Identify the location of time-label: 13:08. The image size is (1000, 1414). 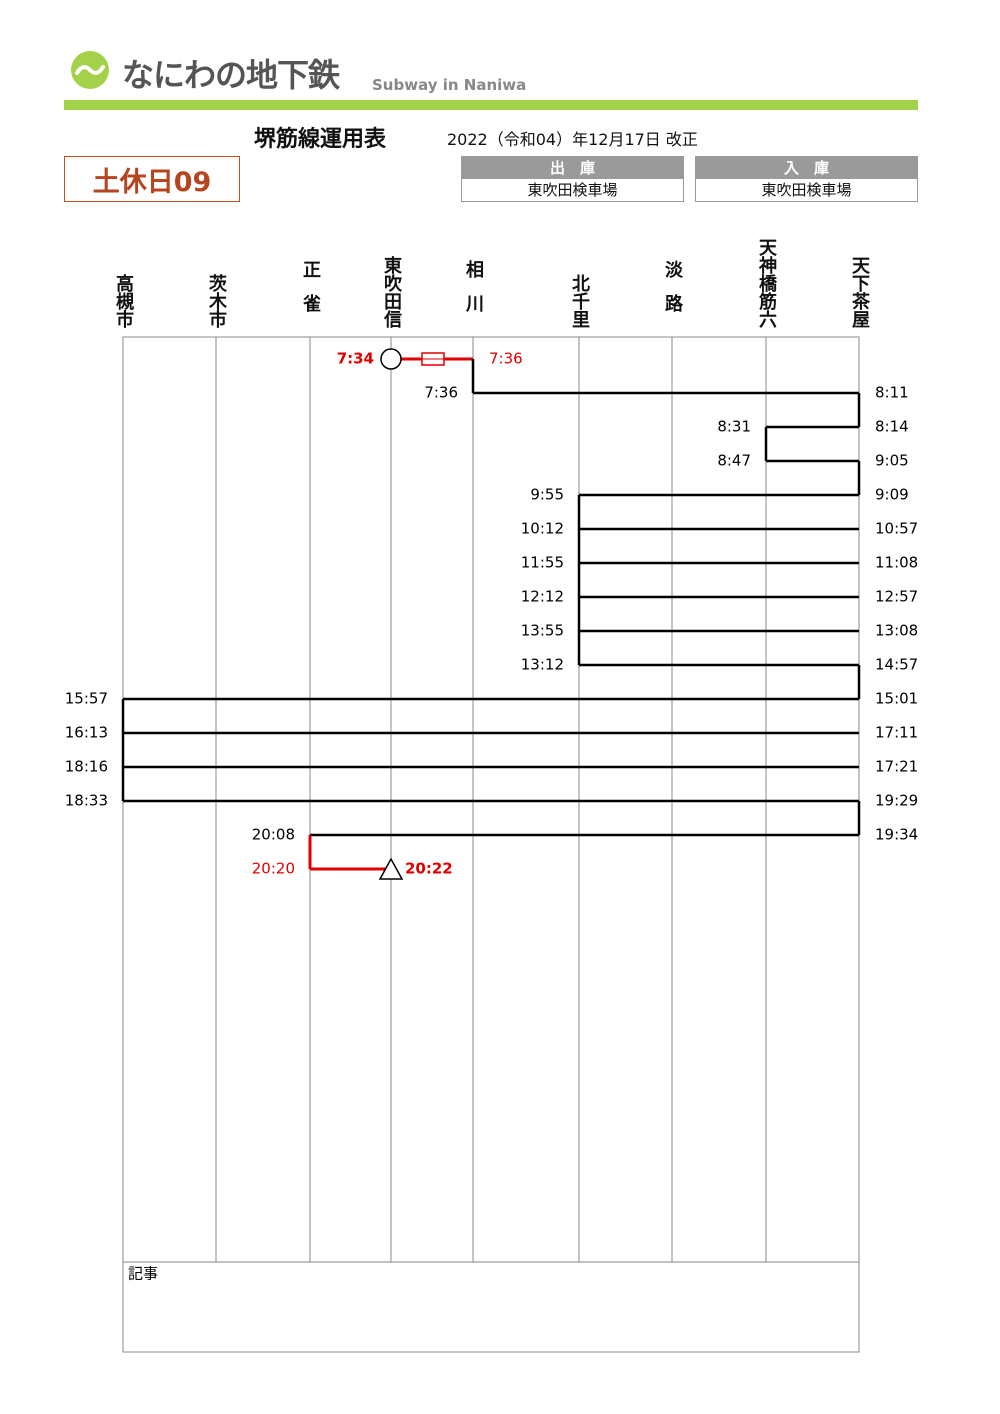
(896, 631).